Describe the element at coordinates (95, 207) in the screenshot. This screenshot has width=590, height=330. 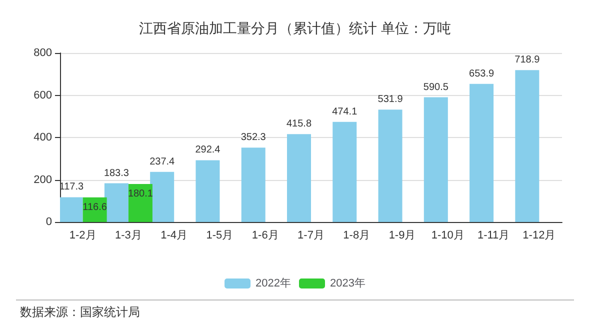
I see `data-label: 116.6` at that location.